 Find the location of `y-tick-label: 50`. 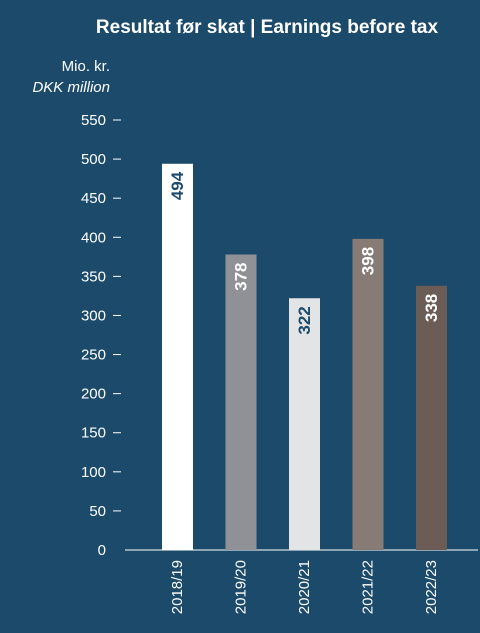

y-tick-label: 50 is located at coordinates (97, 511).